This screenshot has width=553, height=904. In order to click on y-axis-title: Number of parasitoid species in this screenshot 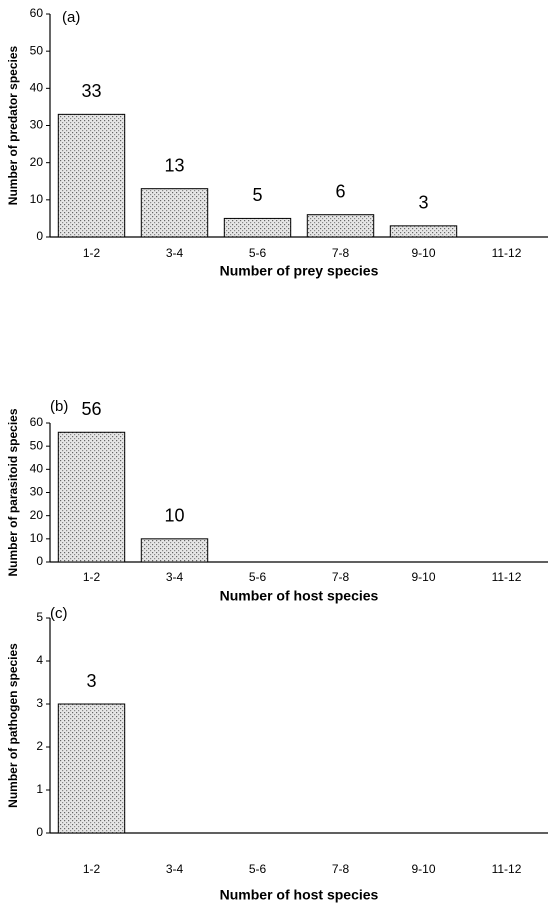, I will do `click(13, 492)`.